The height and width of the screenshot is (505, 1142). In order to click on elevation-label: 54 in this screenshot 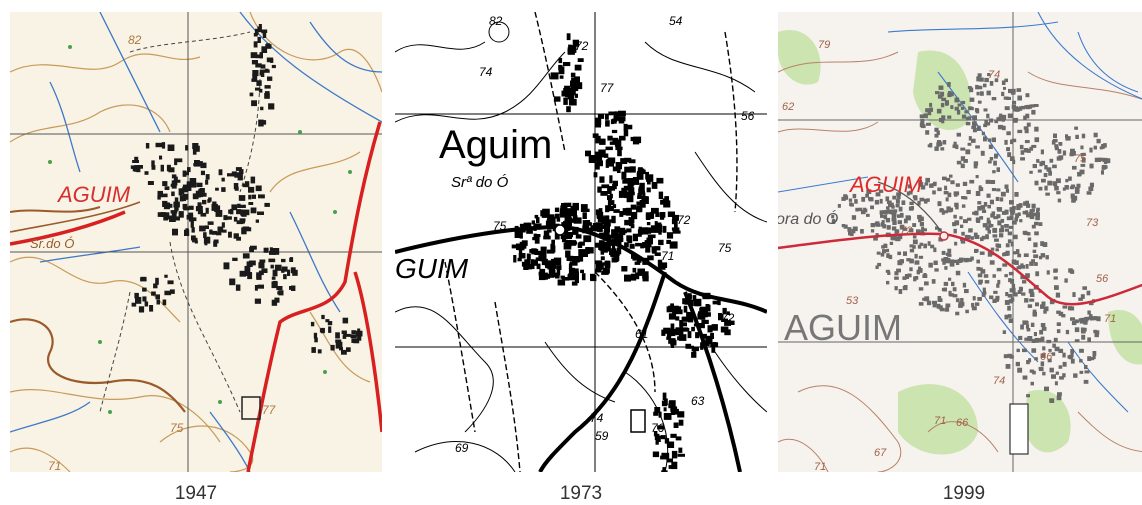, I will do `click(676, 21)`.